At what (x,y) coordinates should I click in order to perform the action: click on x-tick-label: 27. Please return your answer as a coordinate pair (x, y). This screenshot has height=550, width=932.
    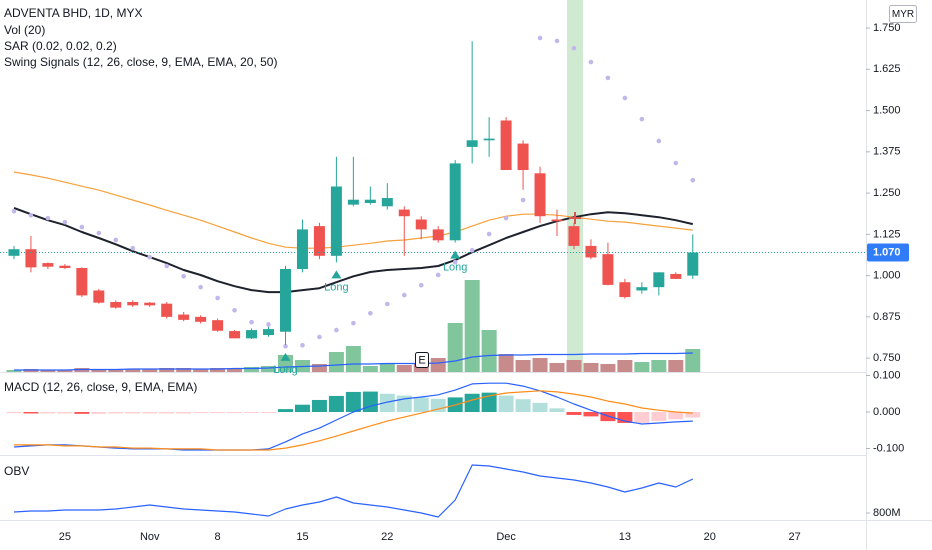
    Looking at the image, I should click on (794, 537).